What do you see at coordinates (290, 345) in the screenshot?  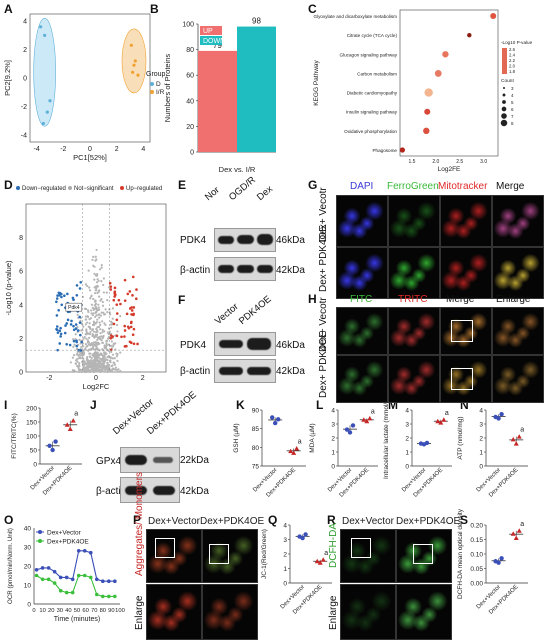 I see `blot-f-mw-0: 46kDa` at bounding box center [290, 345].